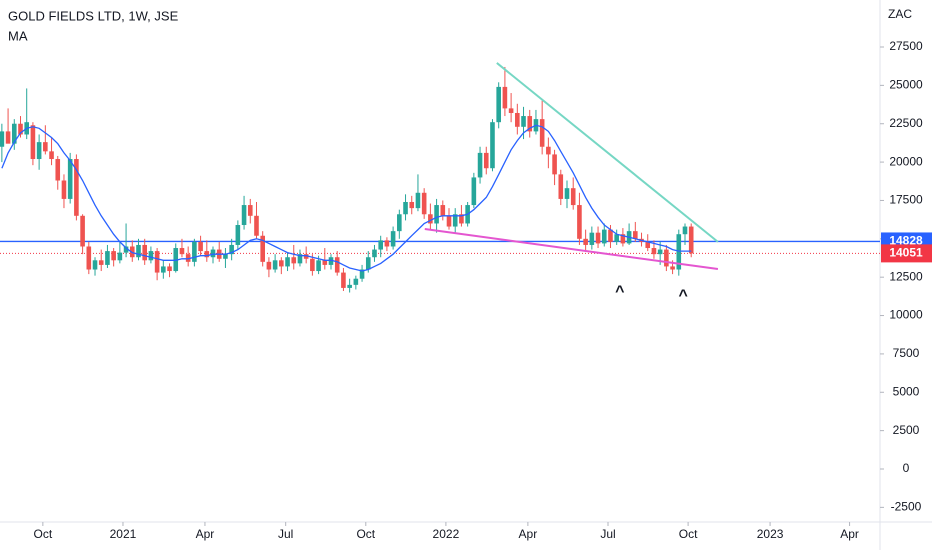 This screenshot has width=932, height=550. Describe the element at coordinates (446, 534) in the screenshot. I see `x-tick-label: 2022` at that location.